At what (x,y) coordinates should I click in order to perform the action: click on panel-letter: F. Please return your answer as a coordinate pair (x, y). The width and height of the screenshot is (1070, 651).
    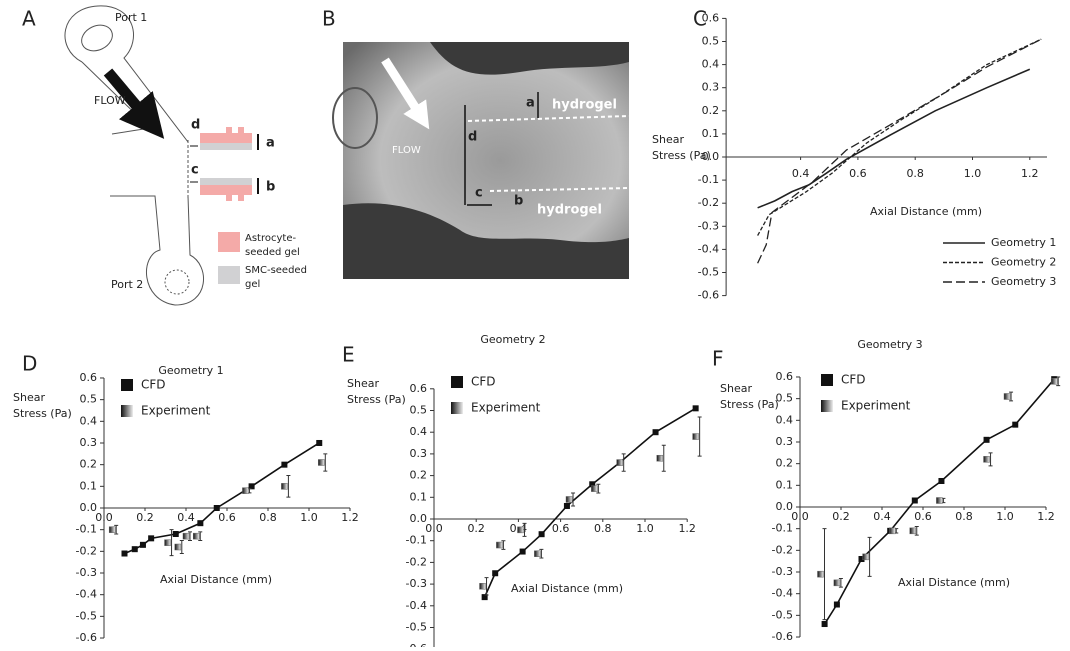
    Looking at the image, I should click on (718, 359).